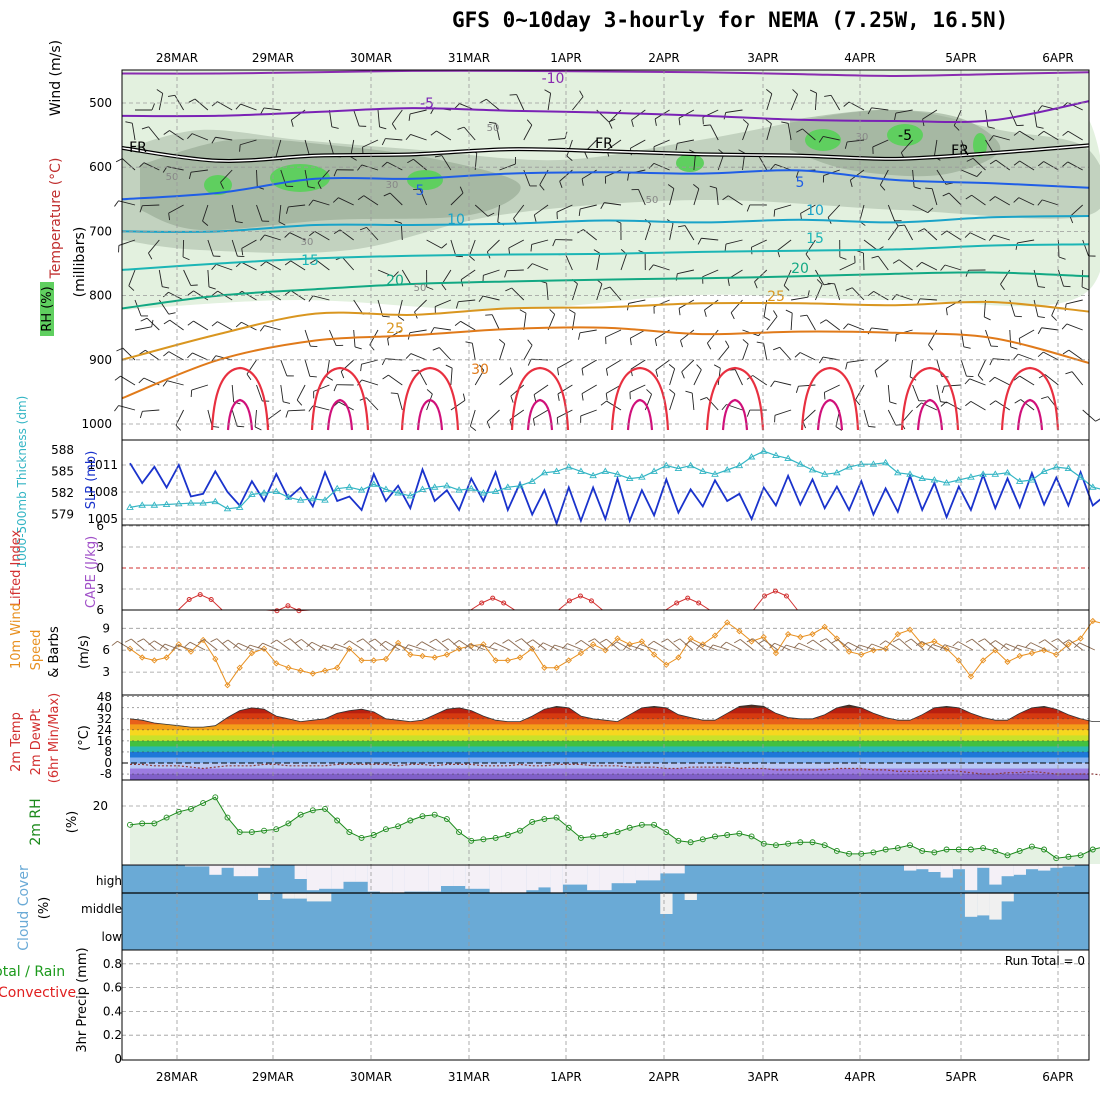 The width and height of the screenshot is (1100, 1100). Describe the element at coordinates (690, 163) in the screenshot. I see `rh-core` at that location.